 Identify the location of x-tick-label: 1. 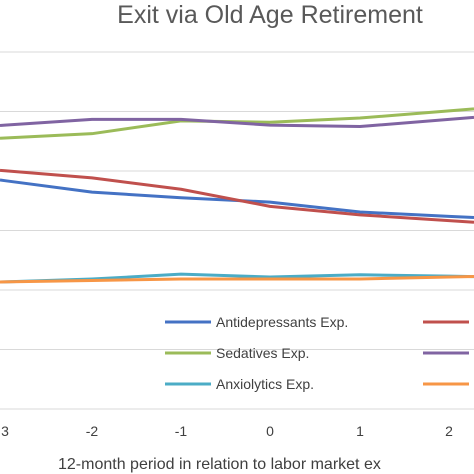
(360, 431).